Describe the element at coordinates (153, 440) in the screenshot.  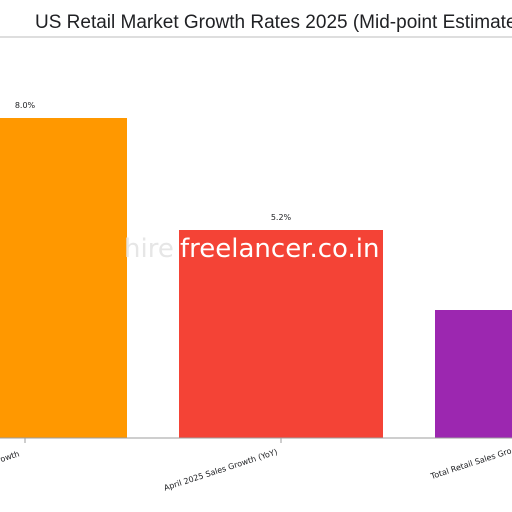
I see `x-tick-marks` at that location.